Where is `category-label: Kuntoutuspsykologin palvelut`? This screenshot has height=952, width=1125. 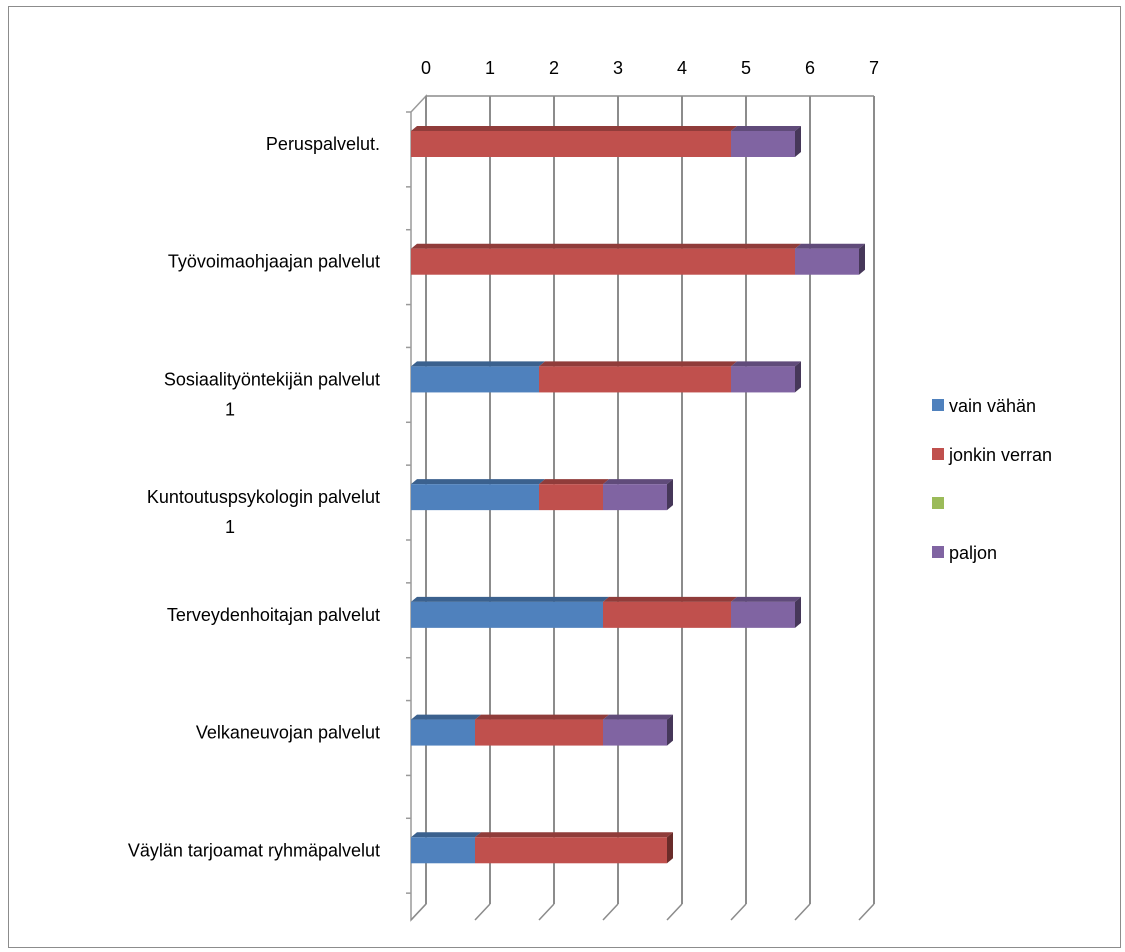 category-label: Kuntoutuspsykologin palvelut is located at coordinates (263, 497).